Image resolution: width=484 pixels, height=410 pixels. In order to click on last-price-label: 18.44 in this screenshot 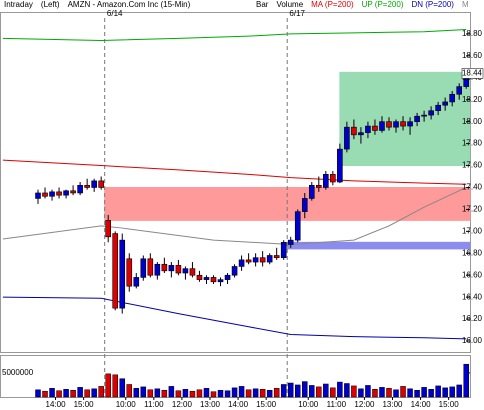, I will do `click(472, 73)`.